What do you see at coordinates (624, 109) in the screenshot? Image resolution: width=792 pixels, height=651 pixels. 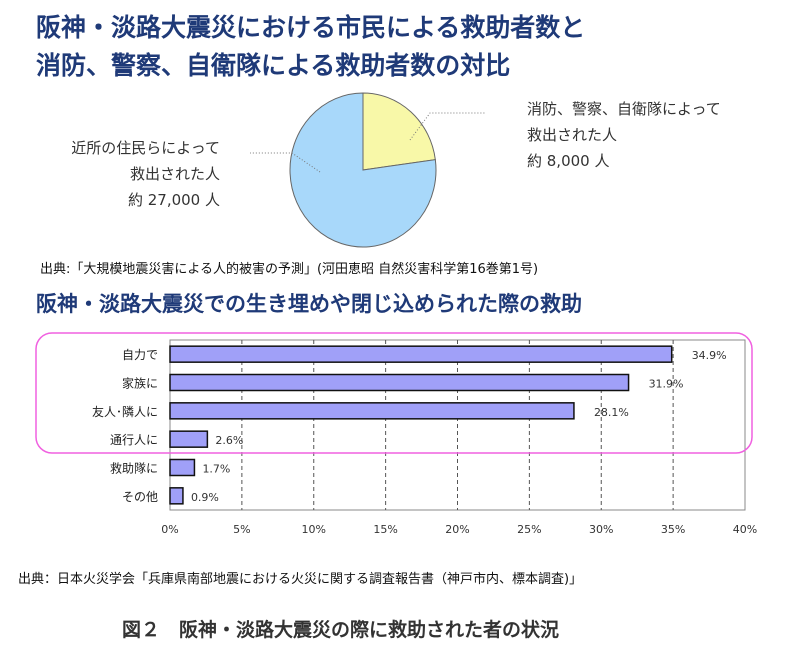 I see `pie-label-line: 消防、警察、自衛隊によって` at bounding box center [624, 109].